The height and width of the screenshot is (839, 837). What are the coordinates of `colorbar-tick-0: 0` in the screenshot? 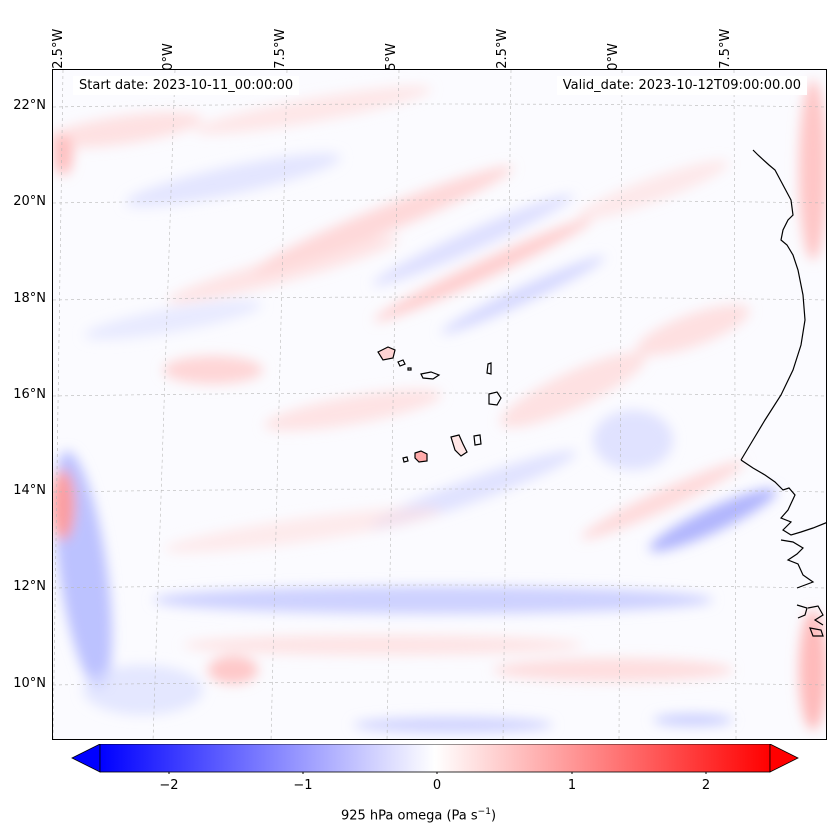 It's located at (437, 785).